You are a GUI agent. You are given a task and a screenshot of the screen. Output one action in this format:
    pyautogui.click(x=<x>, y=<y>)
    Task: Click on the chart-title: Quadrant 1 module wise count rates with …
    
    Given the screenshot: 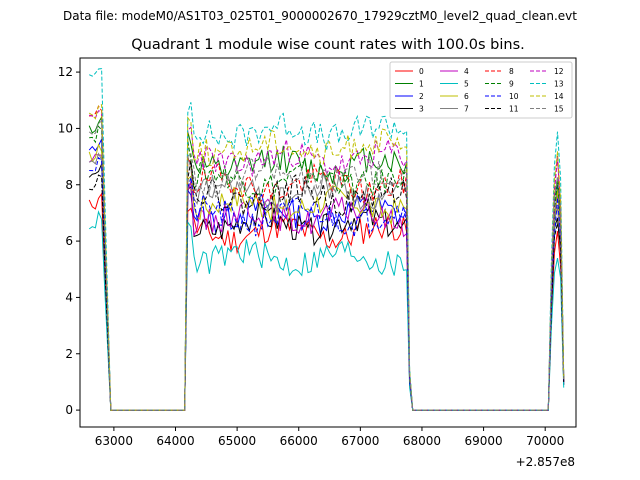 What is the action you would take?
    pyautogui.click(x=328, y=45)
    